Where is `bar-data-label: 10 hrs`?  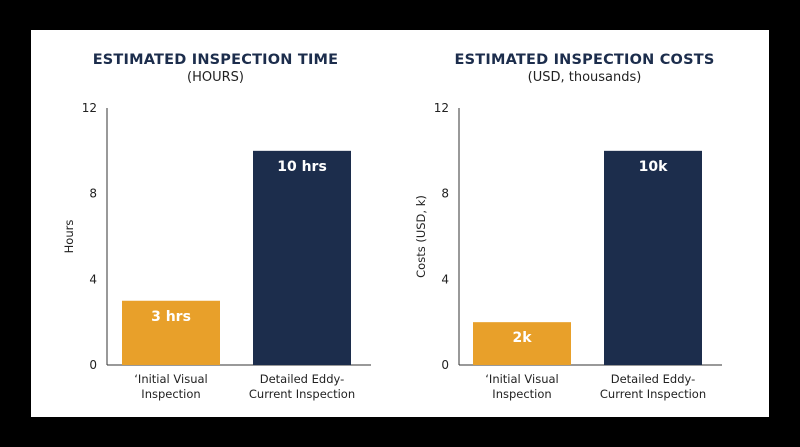
bar-data-label: 10 hrs is located at coordinates (302, 167).